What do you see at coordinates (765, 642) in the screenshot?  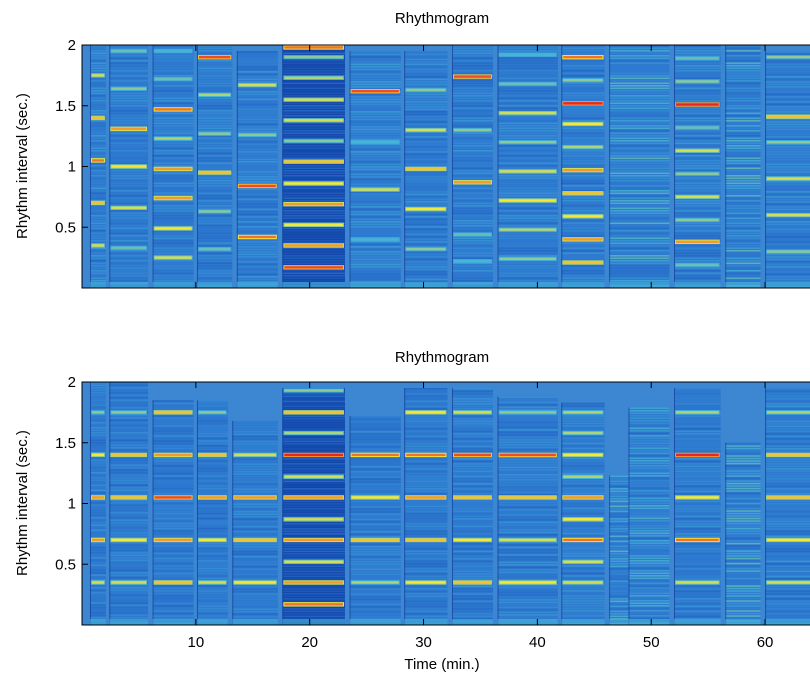 I see `x-tick-label: 60` at bounding box center [765, 642].